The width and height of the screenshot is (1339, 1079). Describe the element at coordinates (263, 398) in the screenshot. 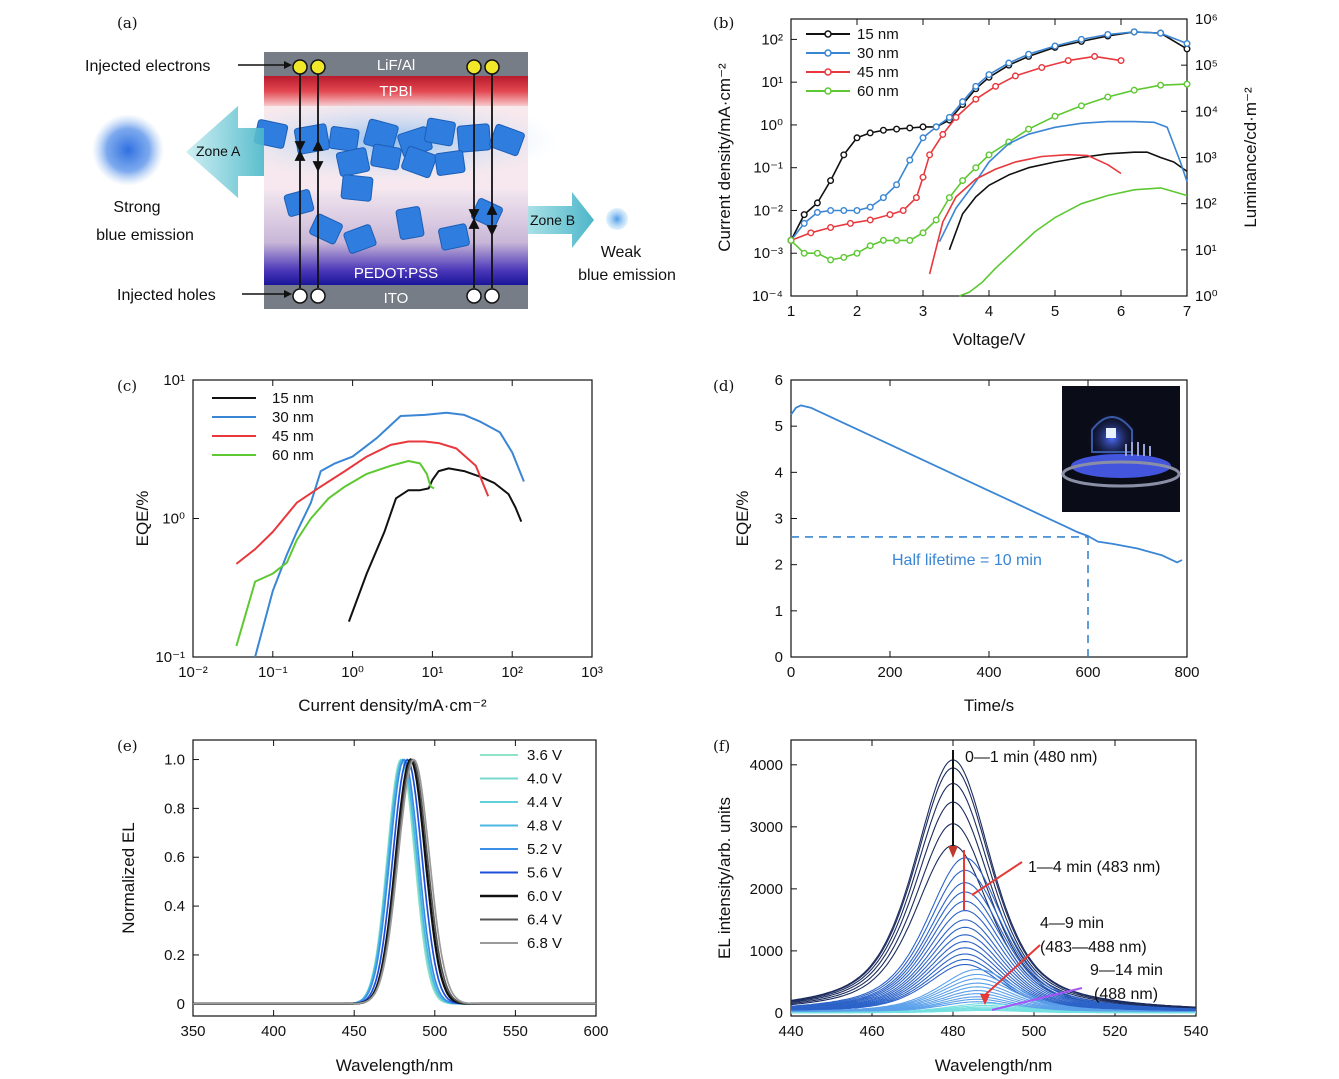

I see `legend-c-item-1: 15 nm` at that location.